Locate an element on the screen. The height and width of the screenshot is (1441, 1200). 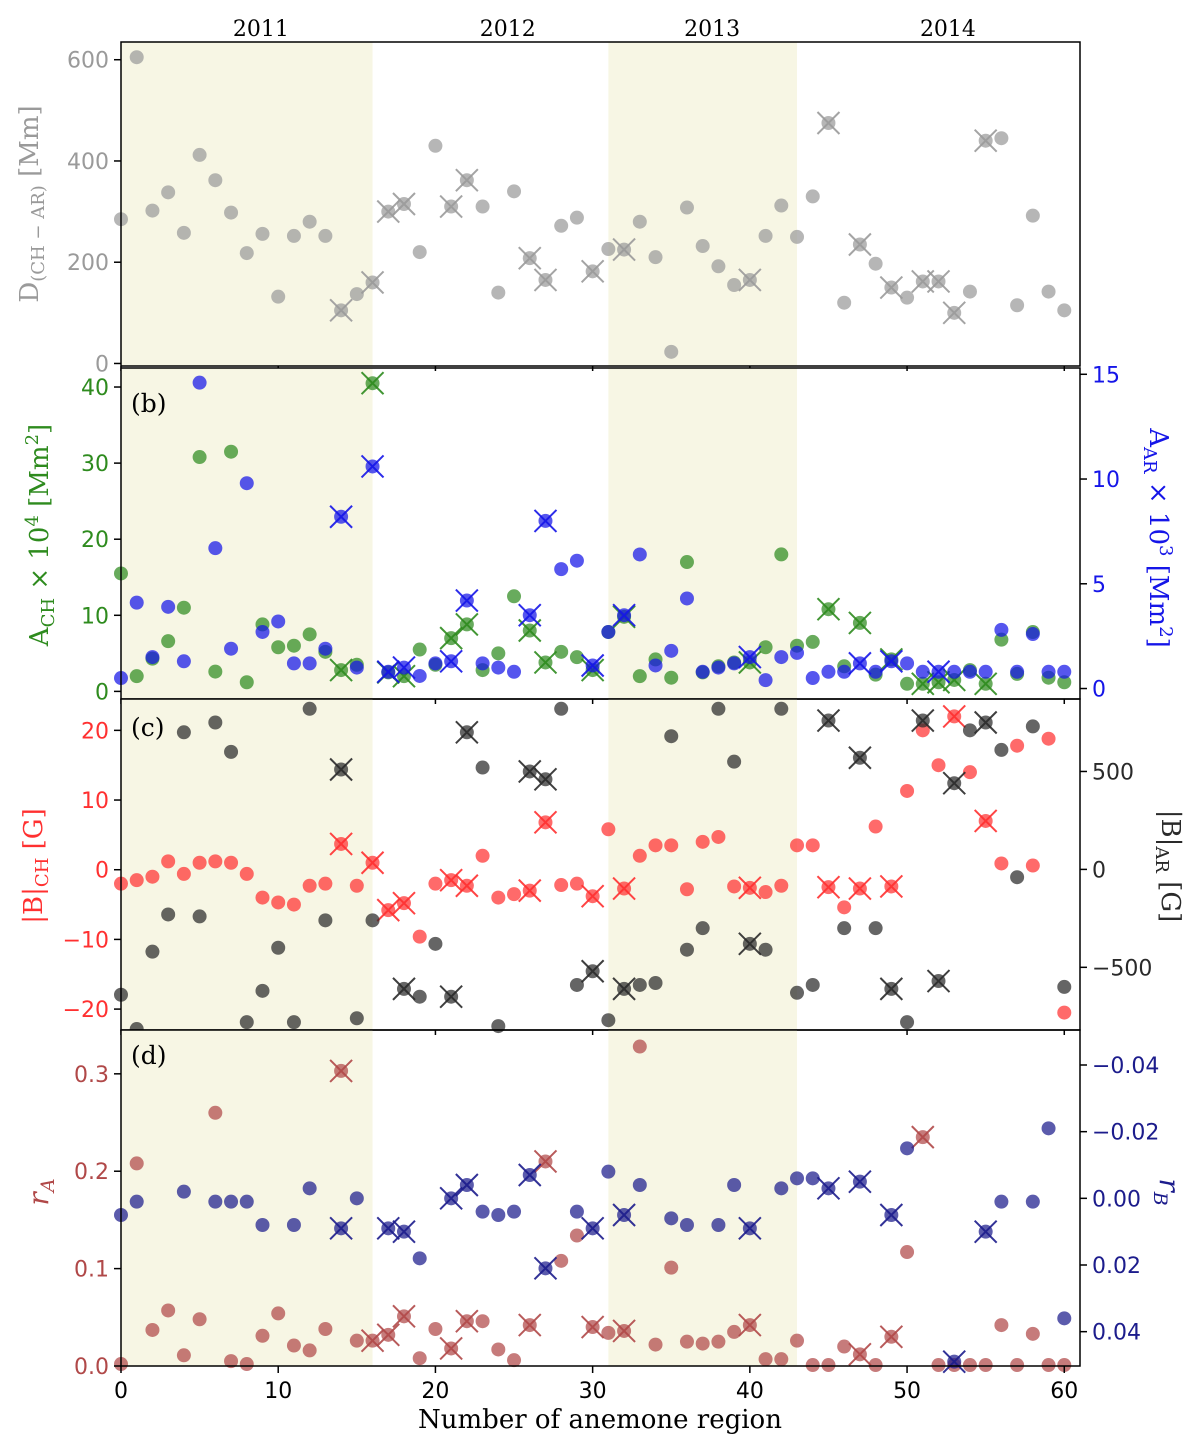
y-axis-title-c-left: |B|CH [G] is located at coordinates (36, 865).